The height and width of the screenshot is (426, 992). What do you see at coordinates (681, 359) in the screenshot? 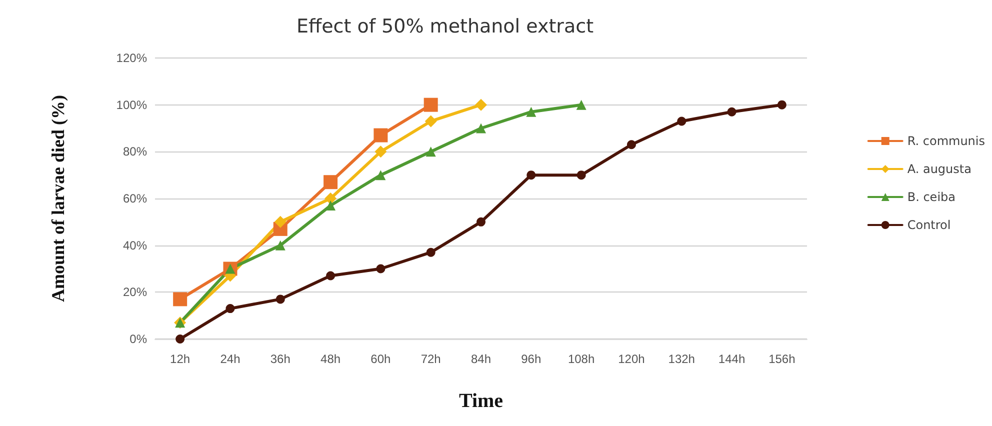
I see `x-tick-label: 132h` at bounding box center [681, 359].